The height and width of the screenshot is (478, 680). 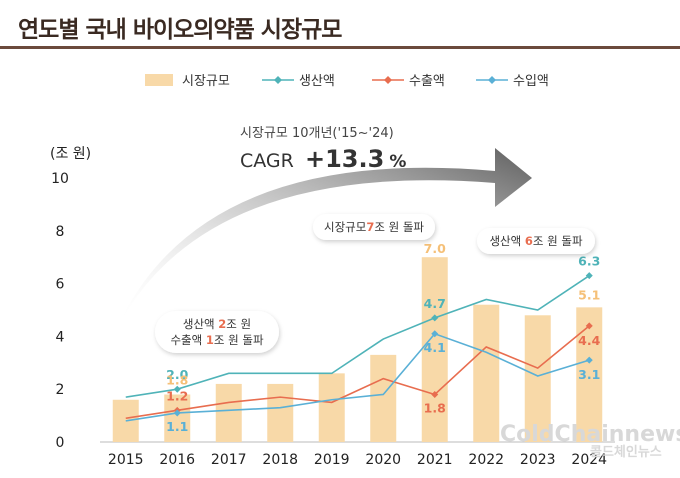 What do you see at coordinates (70, 154) in the screenshot?
I see `y-axis-unit: (조 원)` at bounding box center [70, 154].